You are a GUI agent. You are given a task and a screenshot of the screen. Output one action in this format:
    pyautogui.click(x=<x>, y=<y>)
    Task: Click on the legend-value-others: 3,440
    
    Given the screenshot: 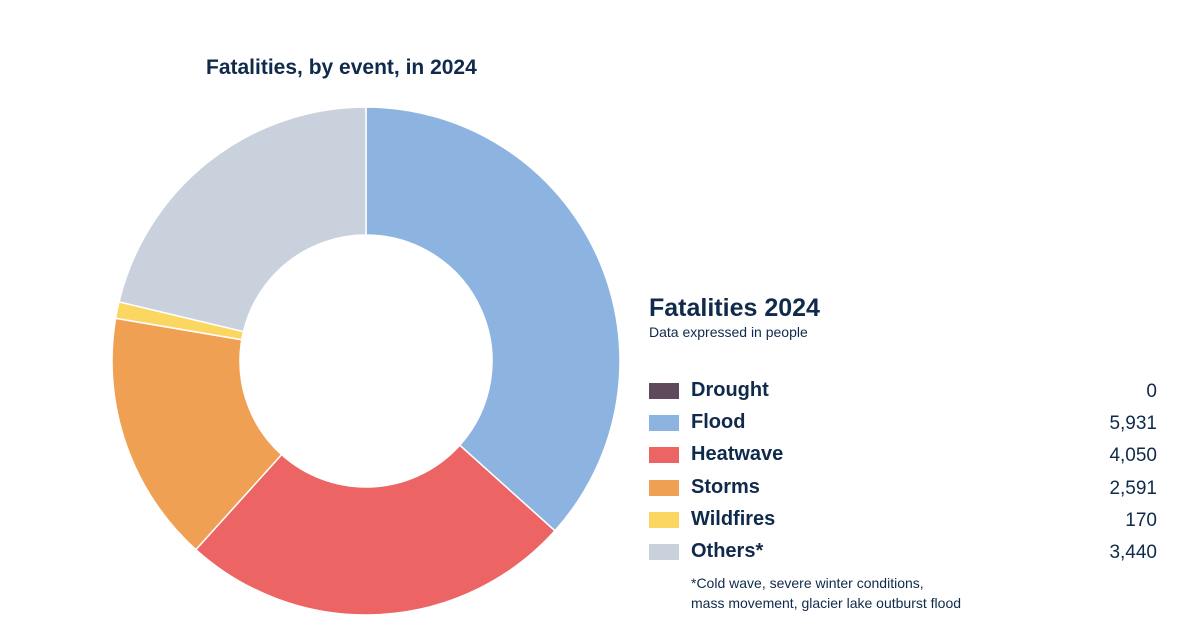 What is the action you would take?
    pyautogui.click(x=1133, y=552)
    